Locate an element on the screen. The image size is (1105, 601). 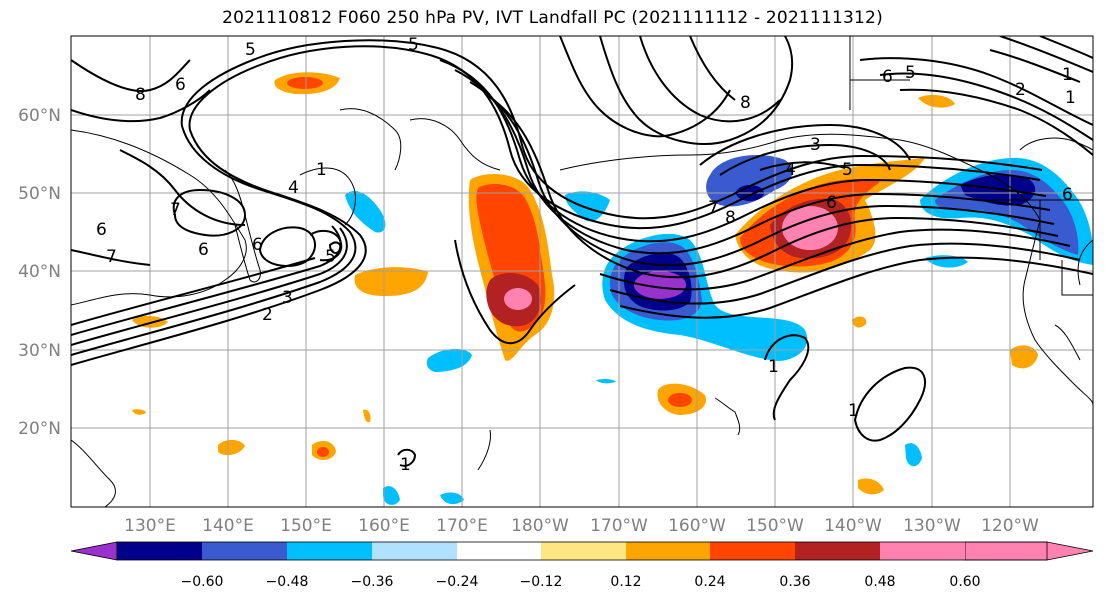
colorbar-tick-label: −0.36 is located at coordinates (372, 582).